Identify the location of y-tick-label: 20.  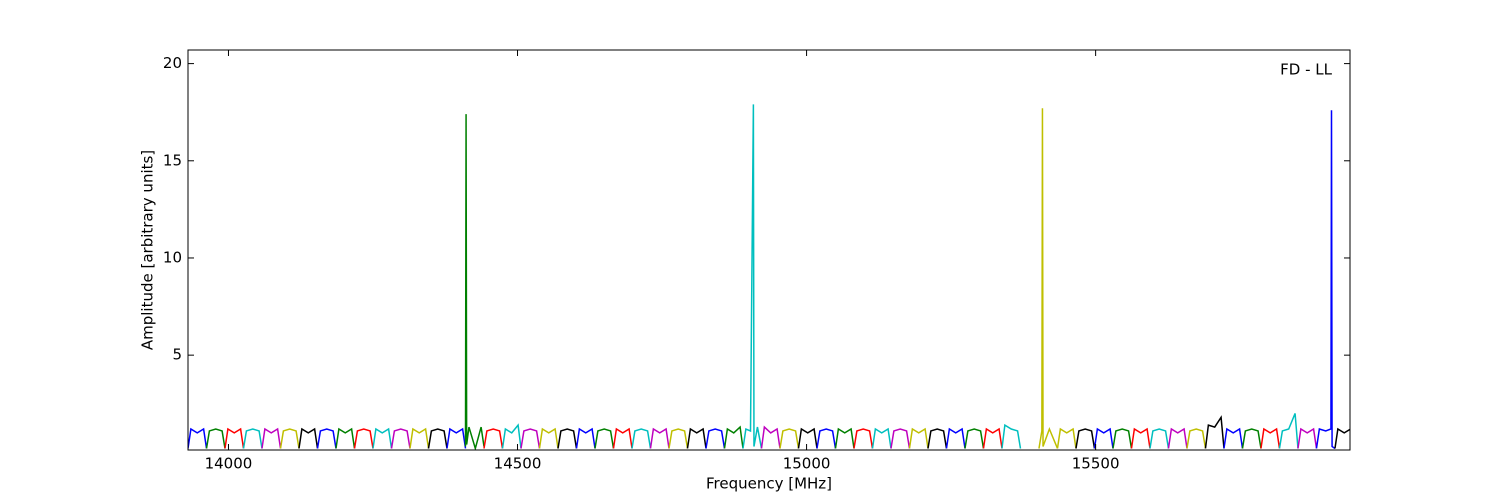
(172, 63).